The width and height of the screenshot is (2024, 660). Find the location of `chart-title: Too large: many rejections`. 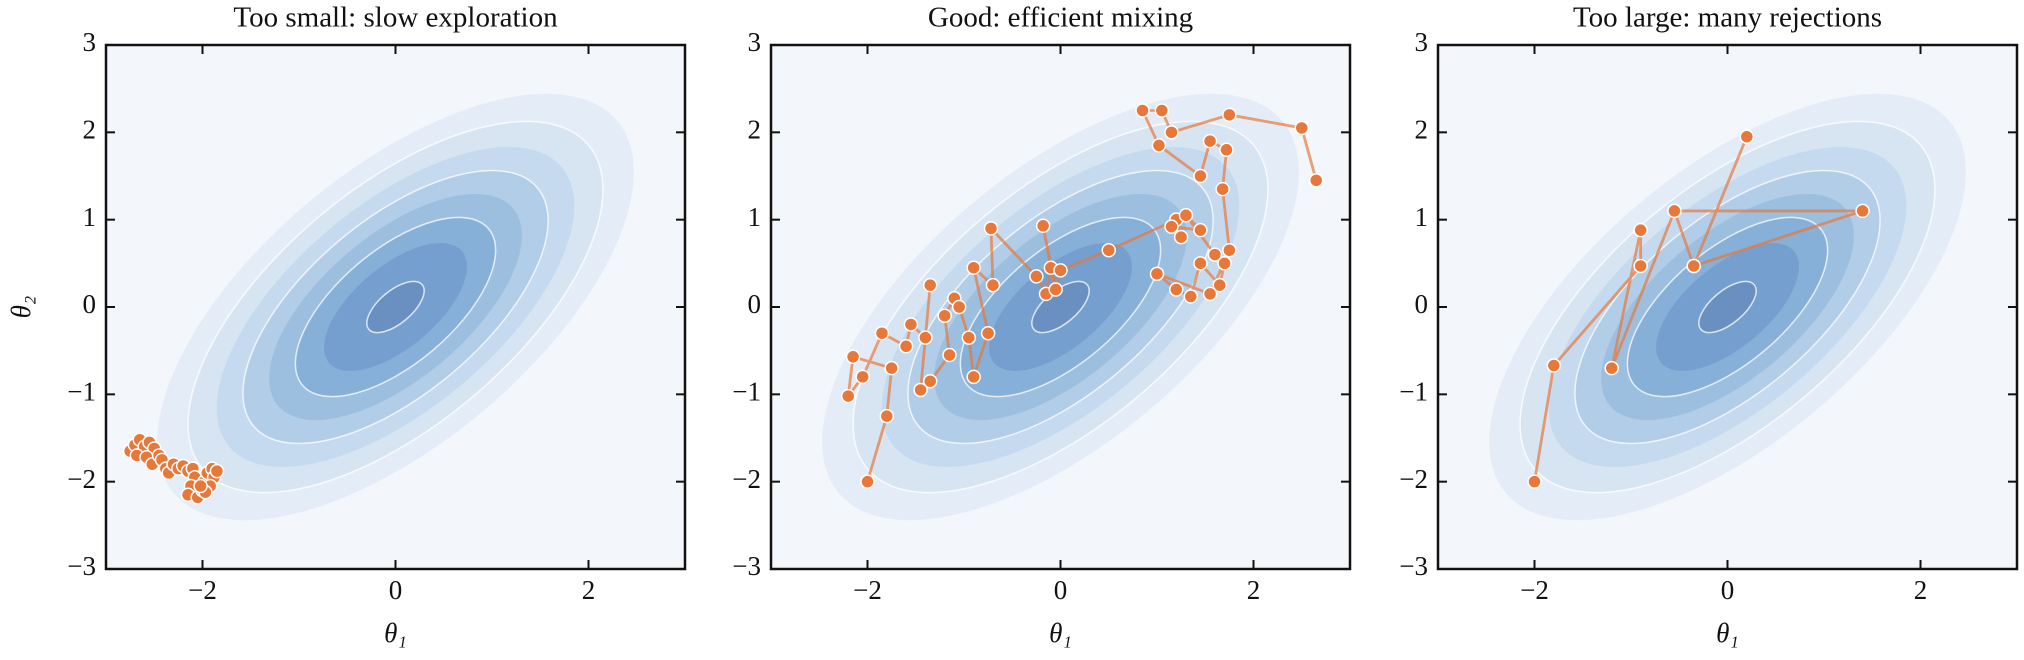

chart-title: Too large: many rejections is located at coordinates (1727, 18).